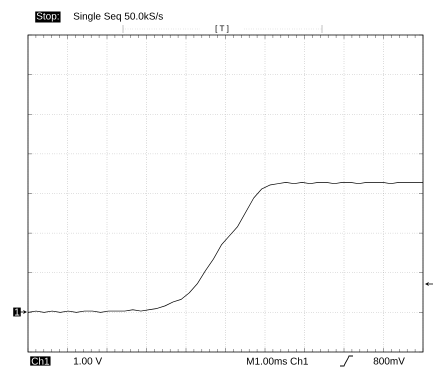  What do you see at coordinates (17, 312) in the screenshot?
I see `text: 1` at bounding box center [17, 312].